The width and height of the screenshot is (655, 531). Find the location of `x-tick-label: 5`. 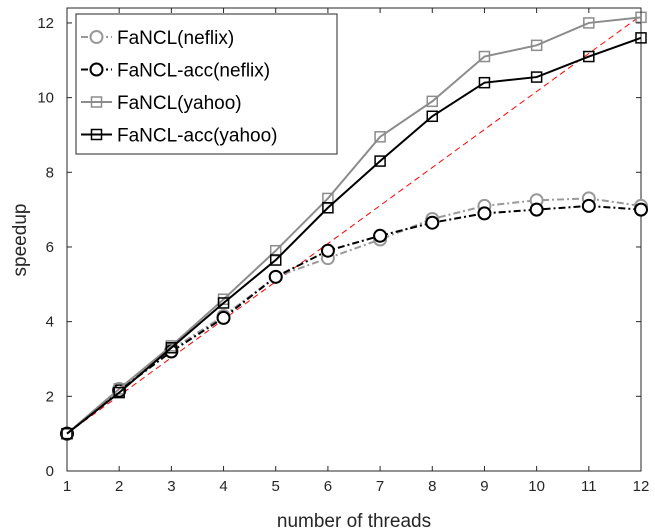

x-tick-label: 5 is located at coordinates (276, 486).